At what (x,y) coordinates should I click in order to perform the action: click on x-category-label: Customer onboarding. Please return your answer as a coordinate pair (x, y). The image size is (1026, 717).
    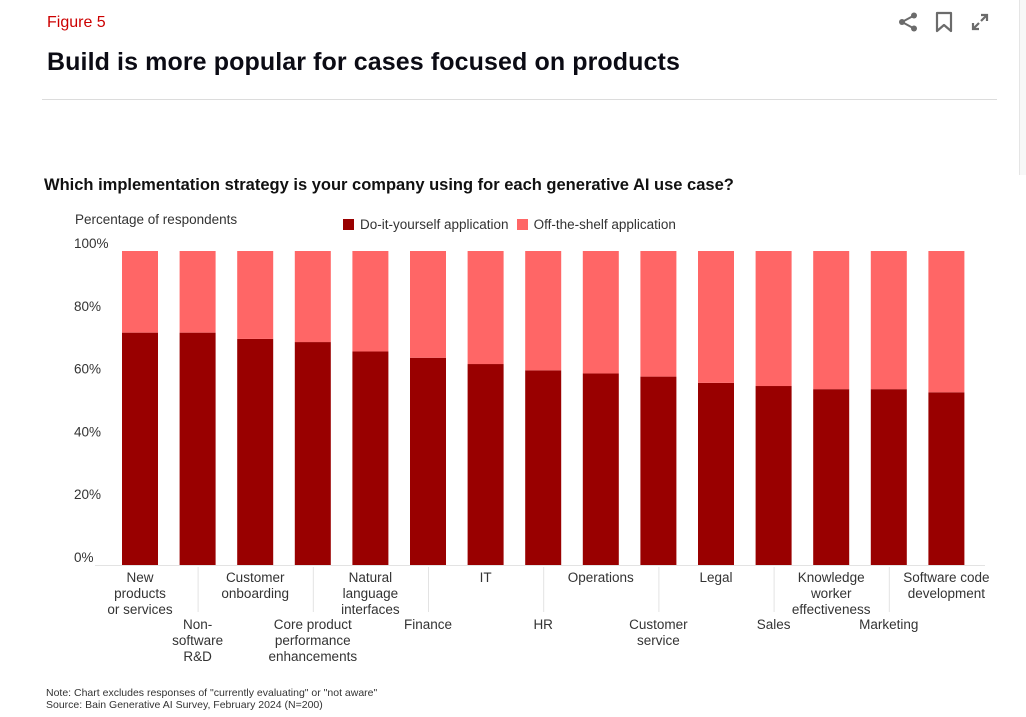
    Looking at the image, I should click on (255, 585).